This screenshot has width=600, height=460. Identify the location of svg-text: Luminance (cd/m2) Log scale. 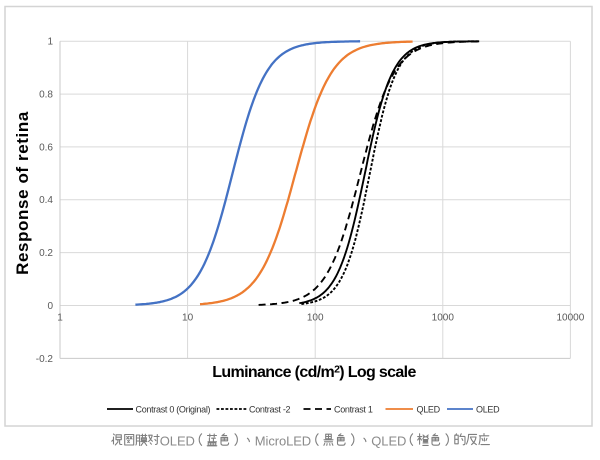
(314, 373).